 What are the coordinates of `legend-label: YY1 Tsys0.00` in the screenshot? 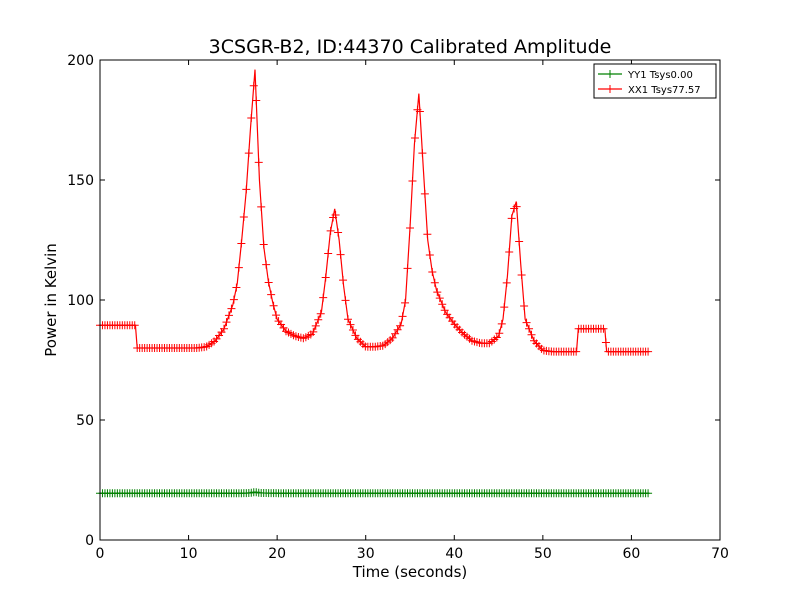 It's located at (660, 75).